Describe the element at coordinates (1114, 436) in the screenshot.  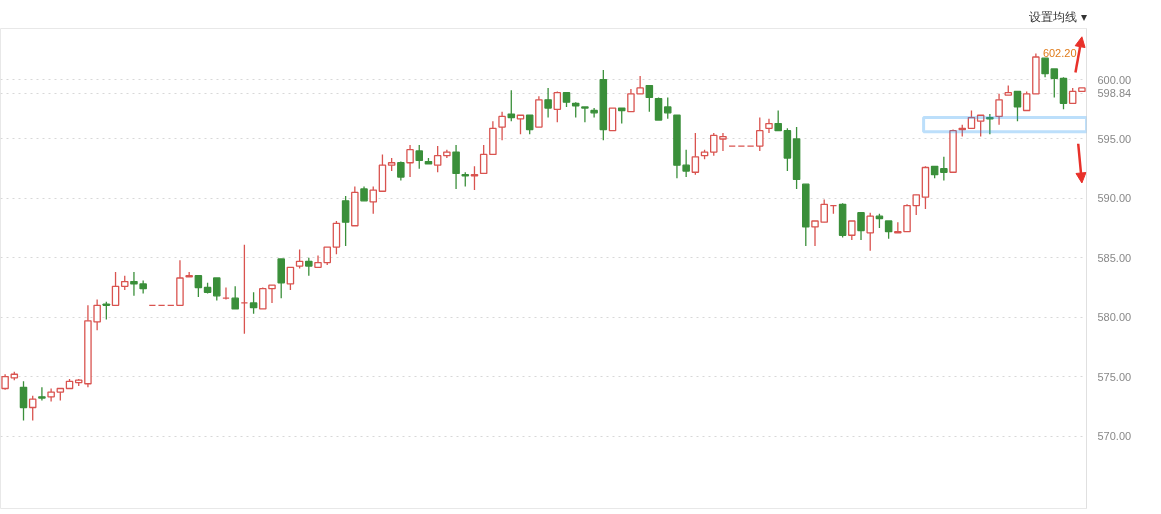
I see `y-tick-label: 570.00` at that location.